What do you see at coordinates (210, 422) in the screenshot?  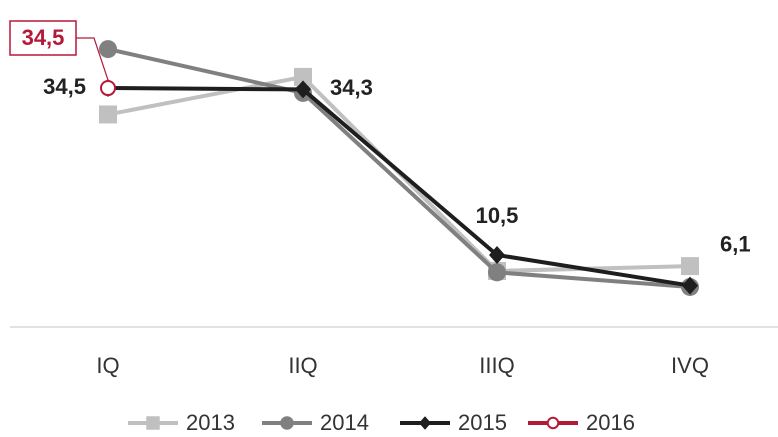 I see `legend-label: 2013` at bounding box center [210, 422].